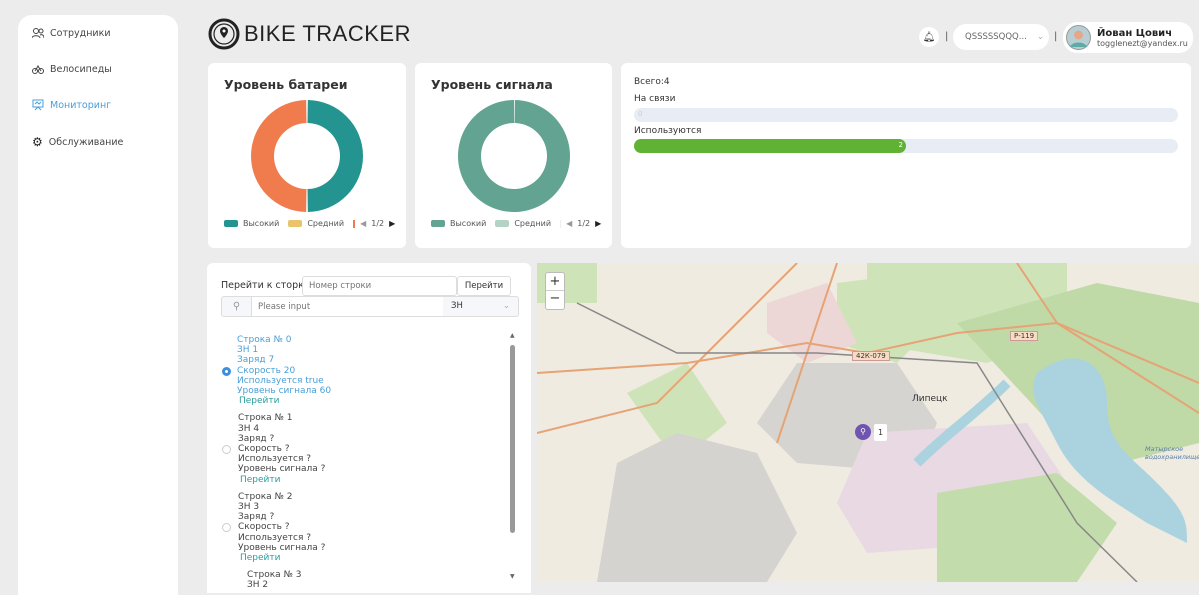 This screenshot has height=595, width=1199. I want to click on gear-icon: ⚙, so click(37, 142).